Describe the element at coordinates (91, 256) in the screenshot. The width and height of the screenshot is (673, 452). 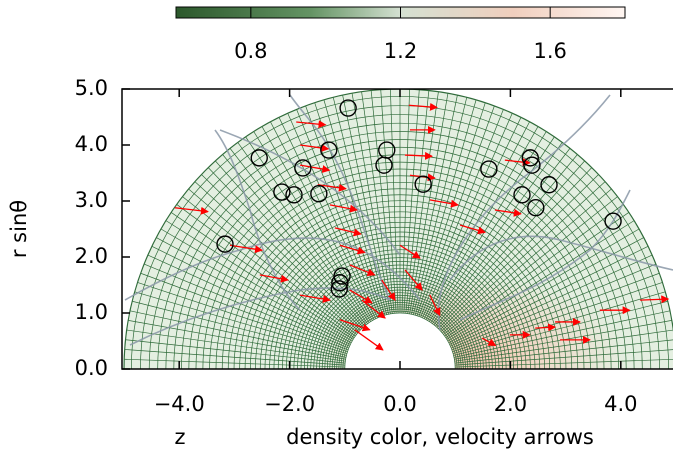
I see `y-tick-label: 2.0` at that location.